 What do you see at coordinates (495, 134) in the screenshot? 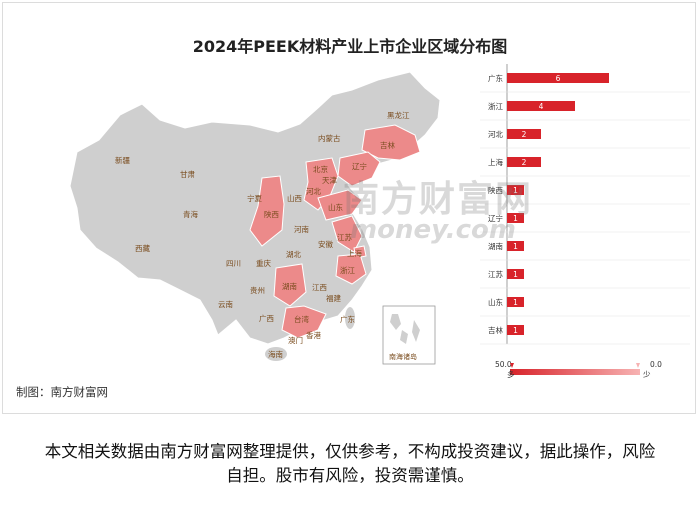
I see `bar-category-label: 河北` at bounding box center [495, 134].